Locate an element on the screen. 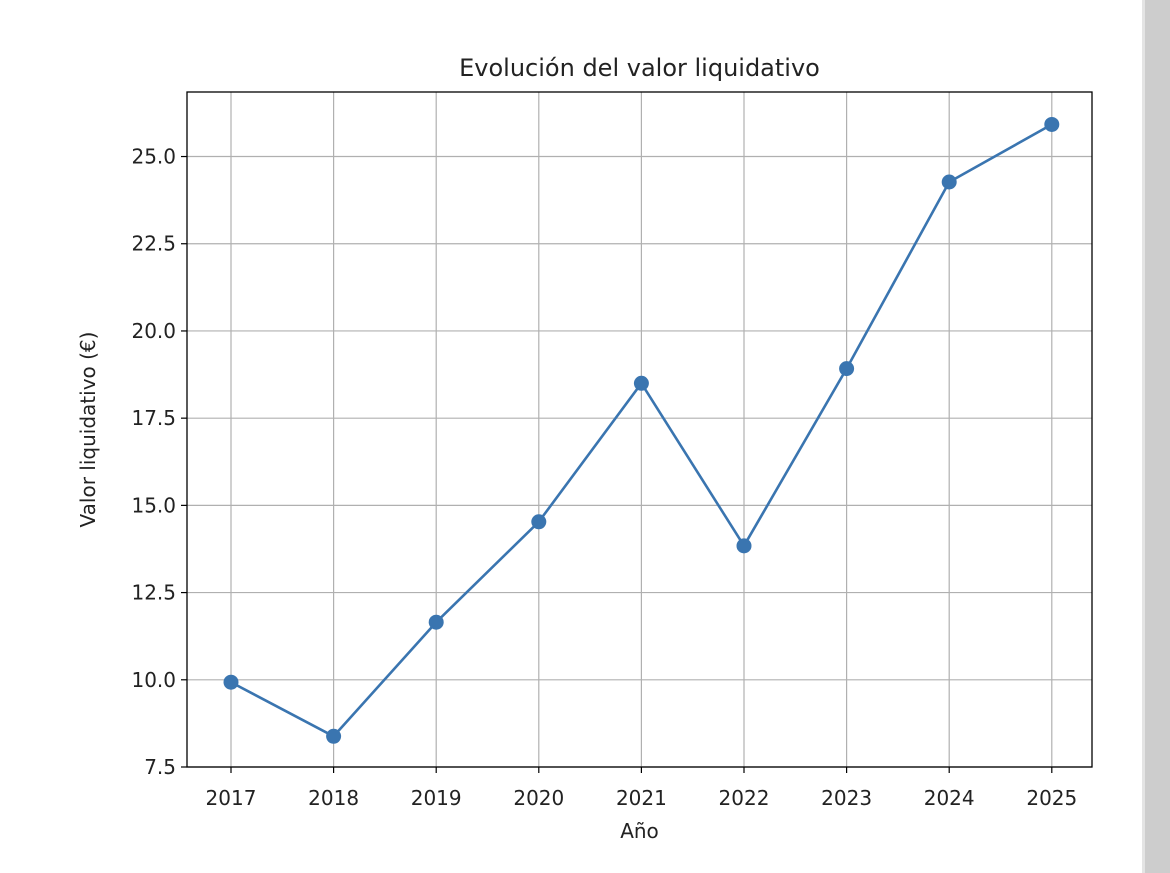 This screenshot has width=1170, height=873. x-tick-label: 2018 is located at coordinates (333, 798).